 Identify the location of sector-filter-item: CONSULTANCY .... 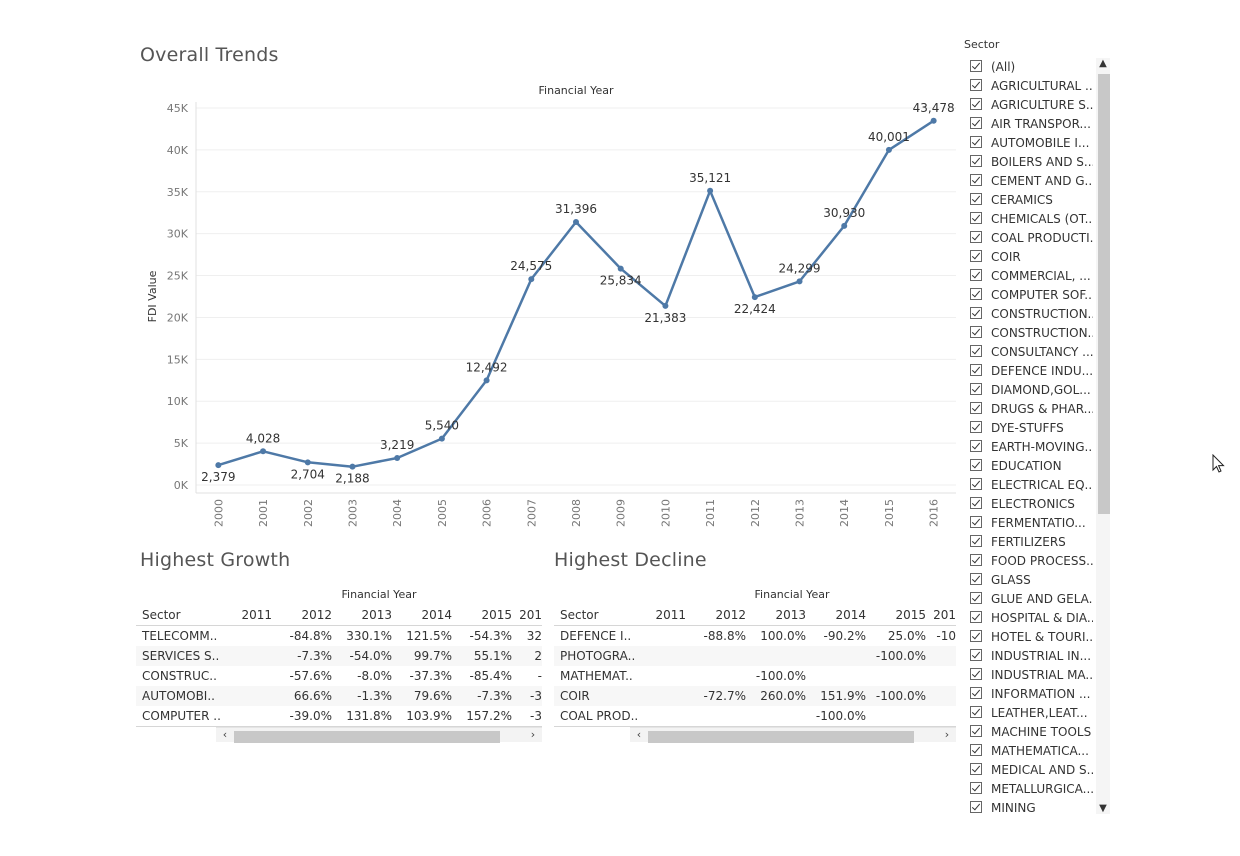
(1032, 352).